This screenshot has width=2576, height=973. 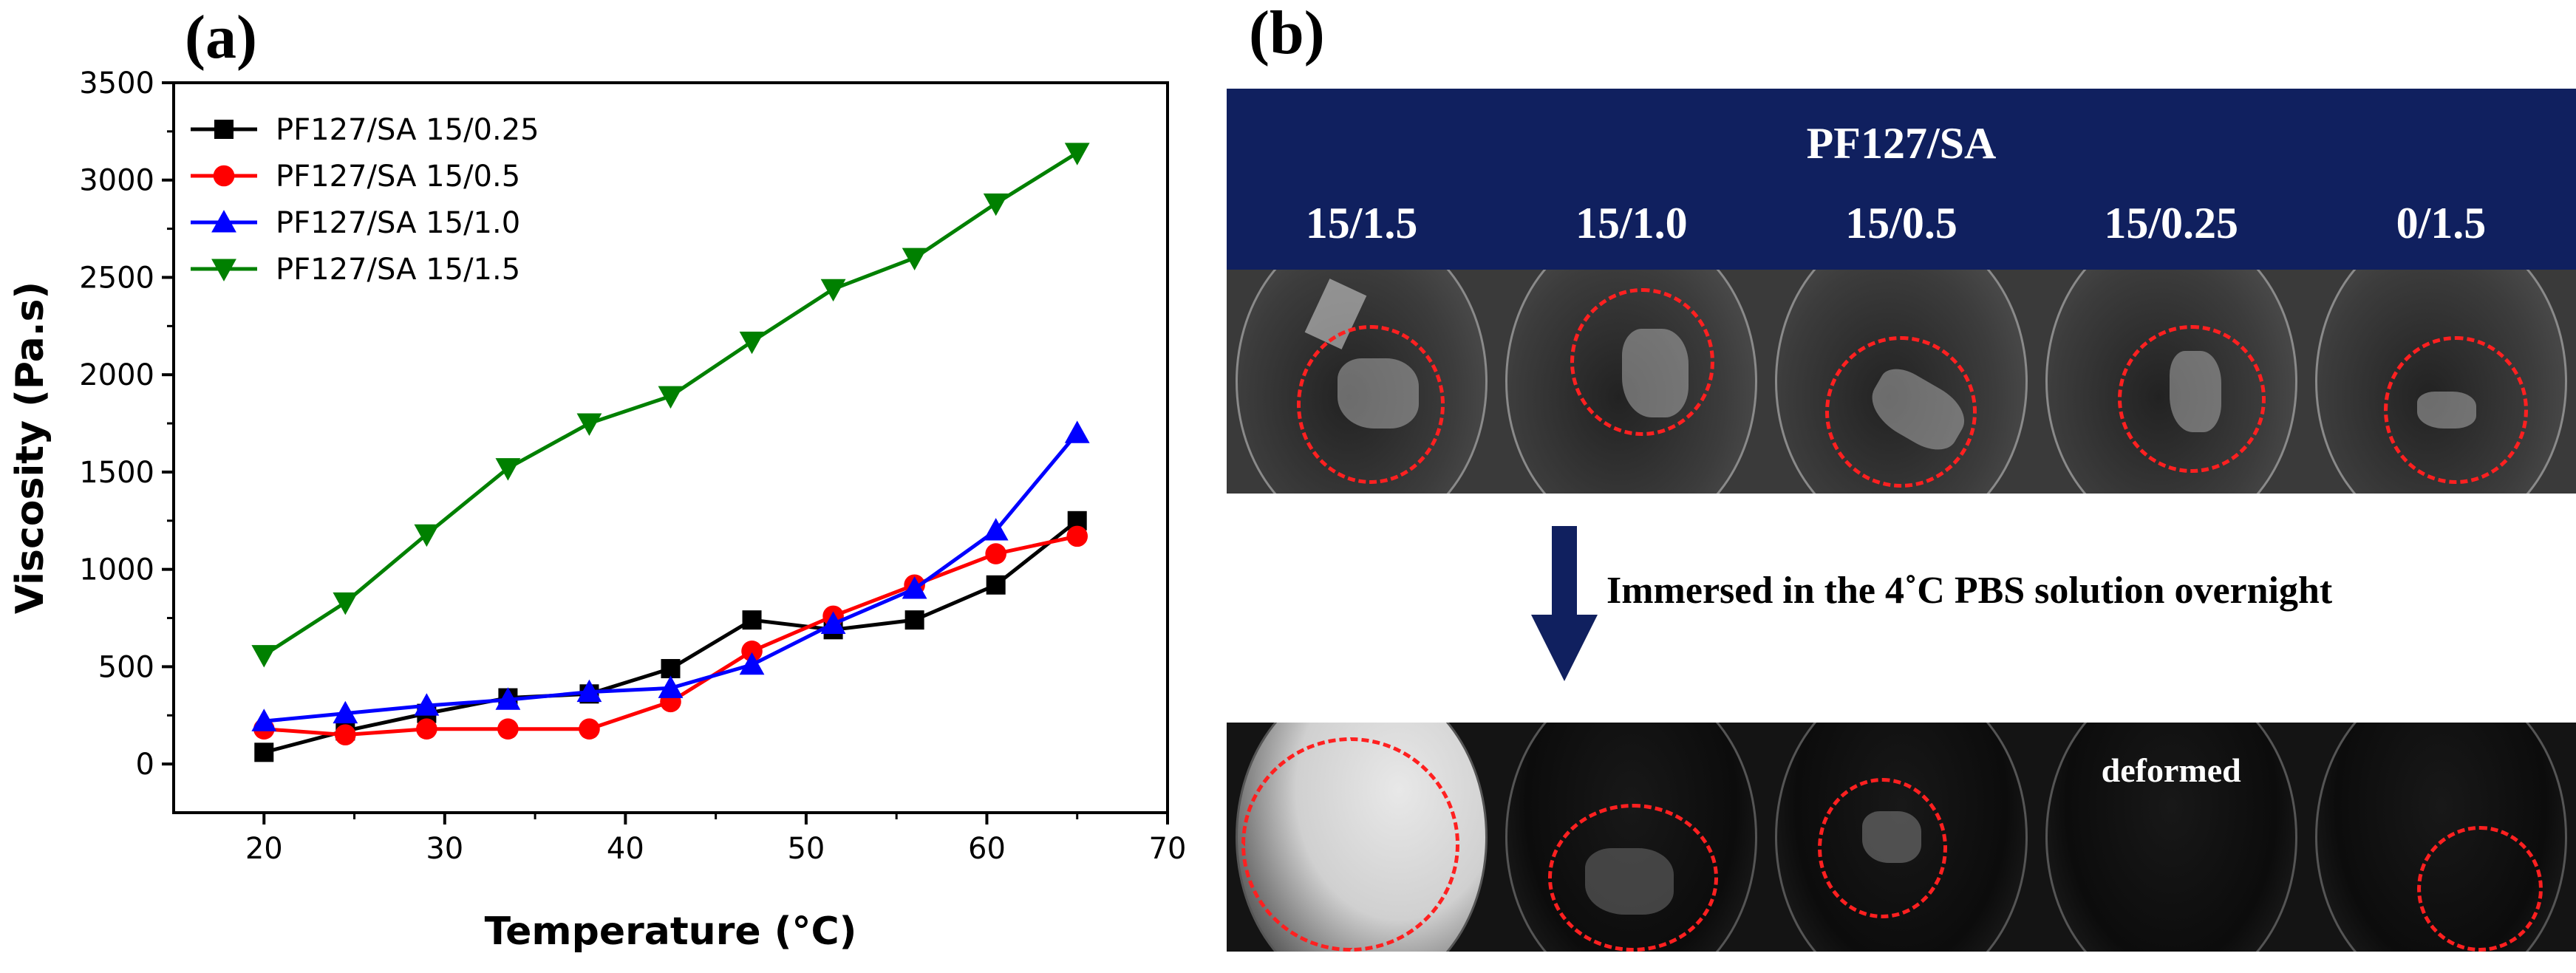 What do you see at coordinates (1168, 849) in the screenshot?
I see `x-tick-label: 70` at bounding box center [1168, 849].